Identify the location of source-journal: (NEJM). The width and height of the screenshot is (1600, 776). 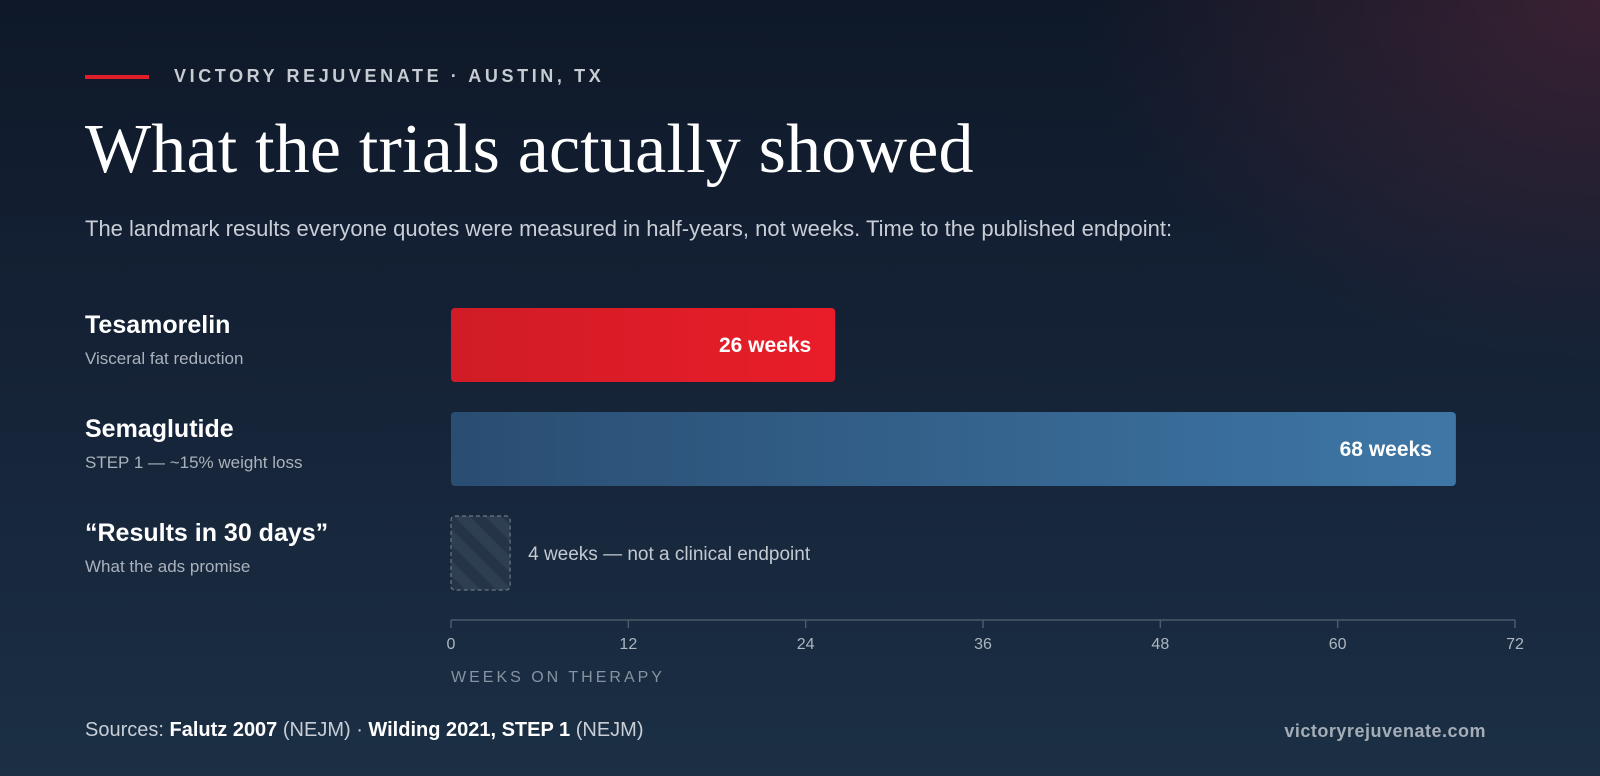
(607, 730).